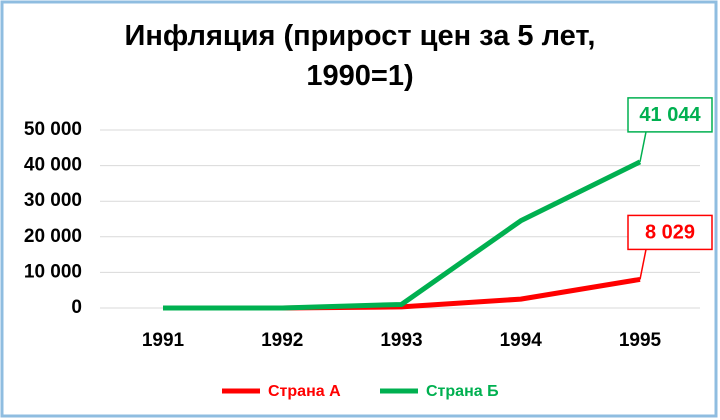  What do you see at coordinates (401, 340) in the screenshot?
I see `x-tick-label: 1993` at bounding box center [401, 340].